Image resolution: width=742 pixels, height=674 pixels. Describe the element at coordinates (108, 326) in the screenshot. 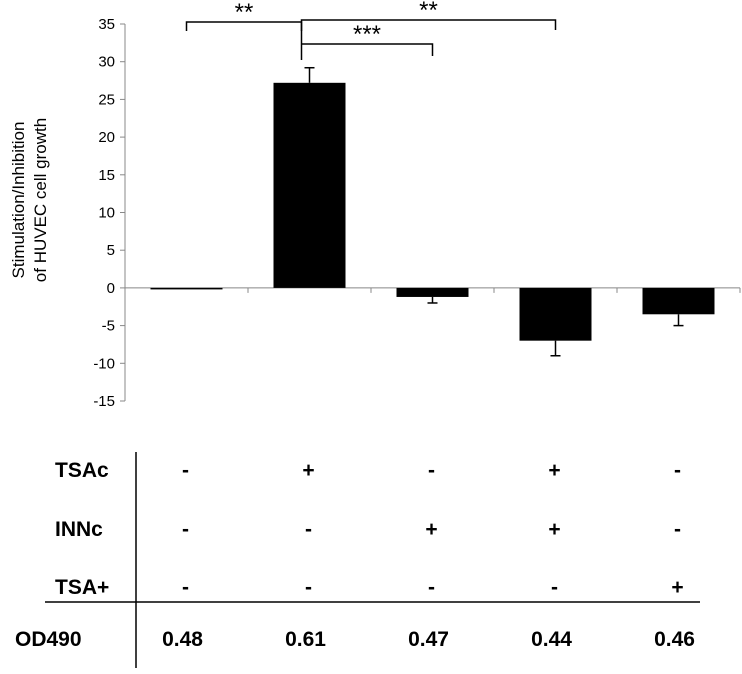

I see `y-tick-label: -5` at that location.